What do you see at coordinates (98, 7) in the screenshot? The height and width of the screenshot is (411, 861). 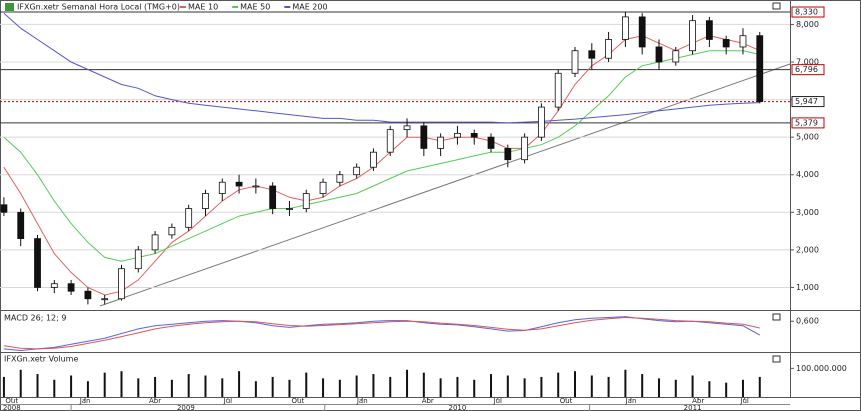 I see `chart-title: IFXGn.xetr Semanal Hora Local (TMG+0)` at bounding box center [98, 7].